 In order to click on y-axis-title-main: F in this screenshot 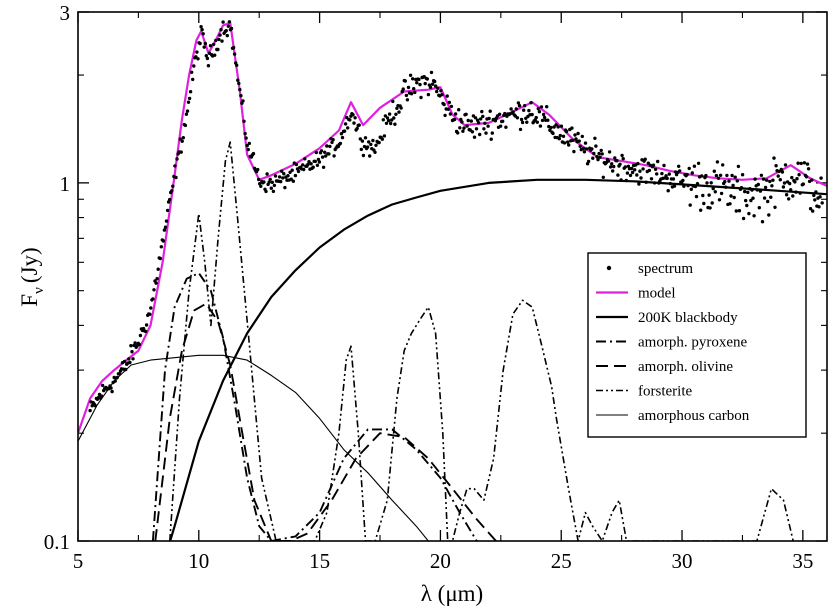, I will do `click(29, 300)`.